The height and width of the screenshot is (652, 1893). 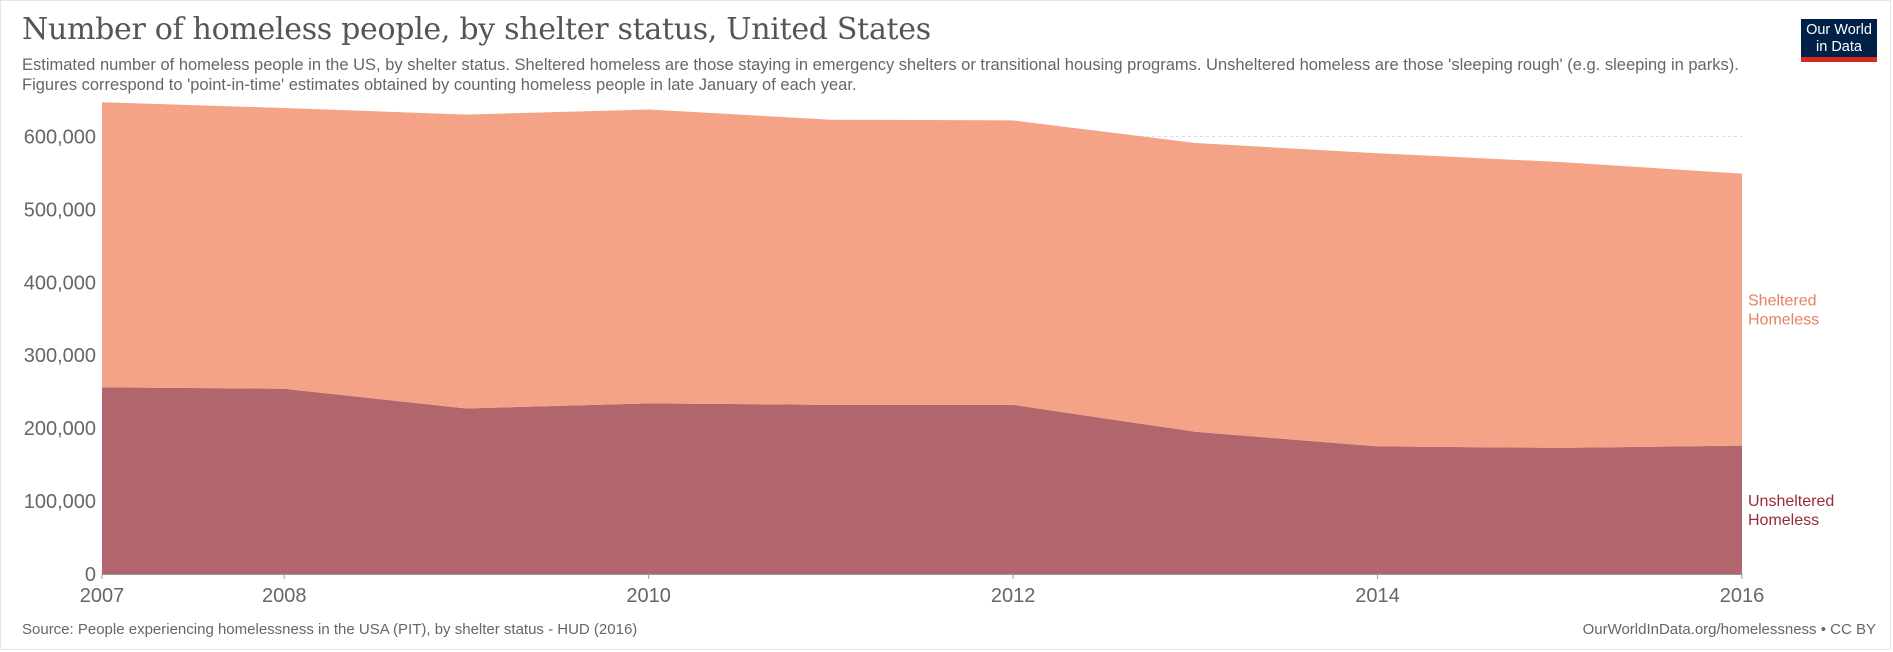 I want to click on y-tick-label: 0, so click(x=90, y=575).